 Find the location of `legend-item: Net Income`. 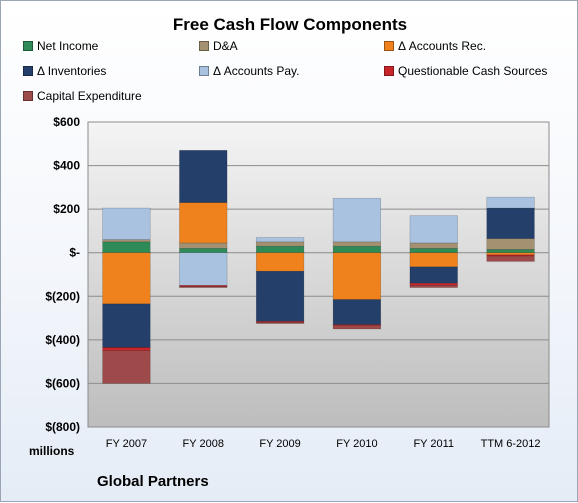

legend-item: Net Income is located at coordinates (60, 46).